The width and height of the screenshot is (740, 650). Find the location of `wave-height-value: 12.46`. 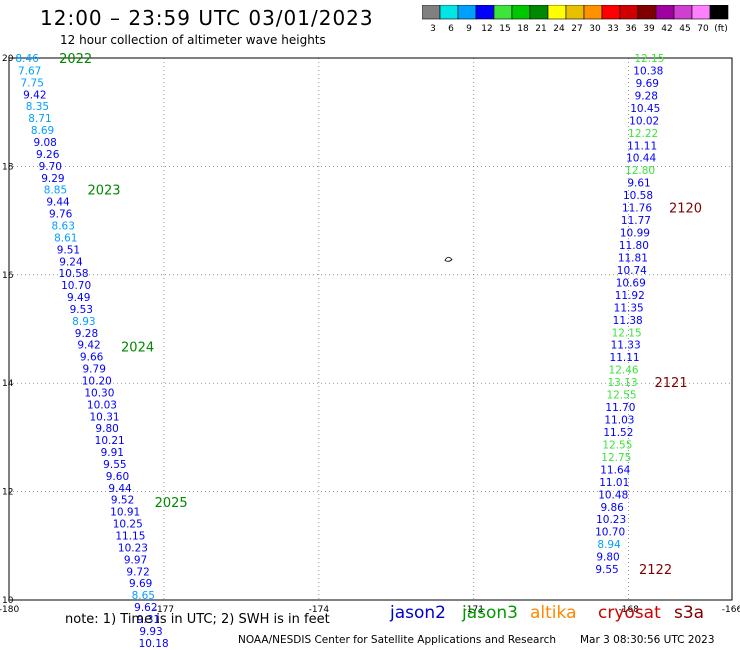

wave-height-value: 12.46 is located at coordinates (624, 371).